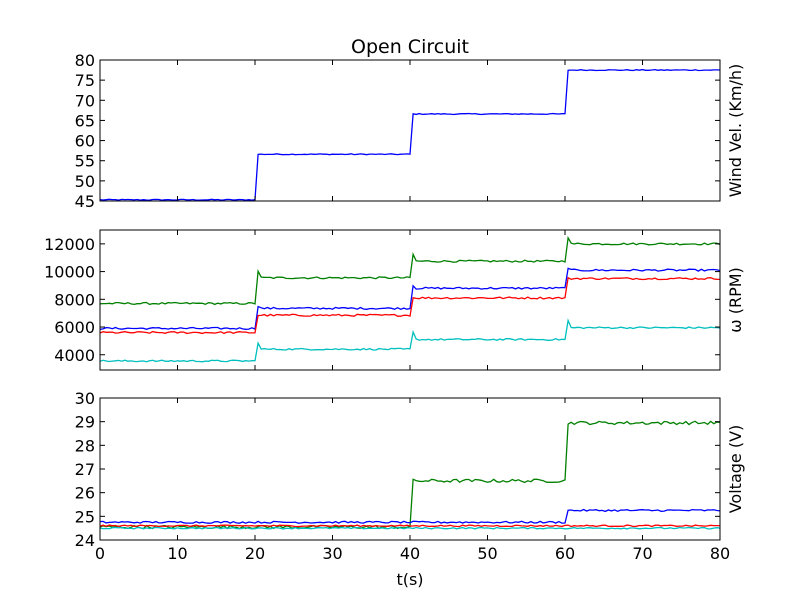  I want to click on y-axis-label: Voltage (V), so click(735, 469).